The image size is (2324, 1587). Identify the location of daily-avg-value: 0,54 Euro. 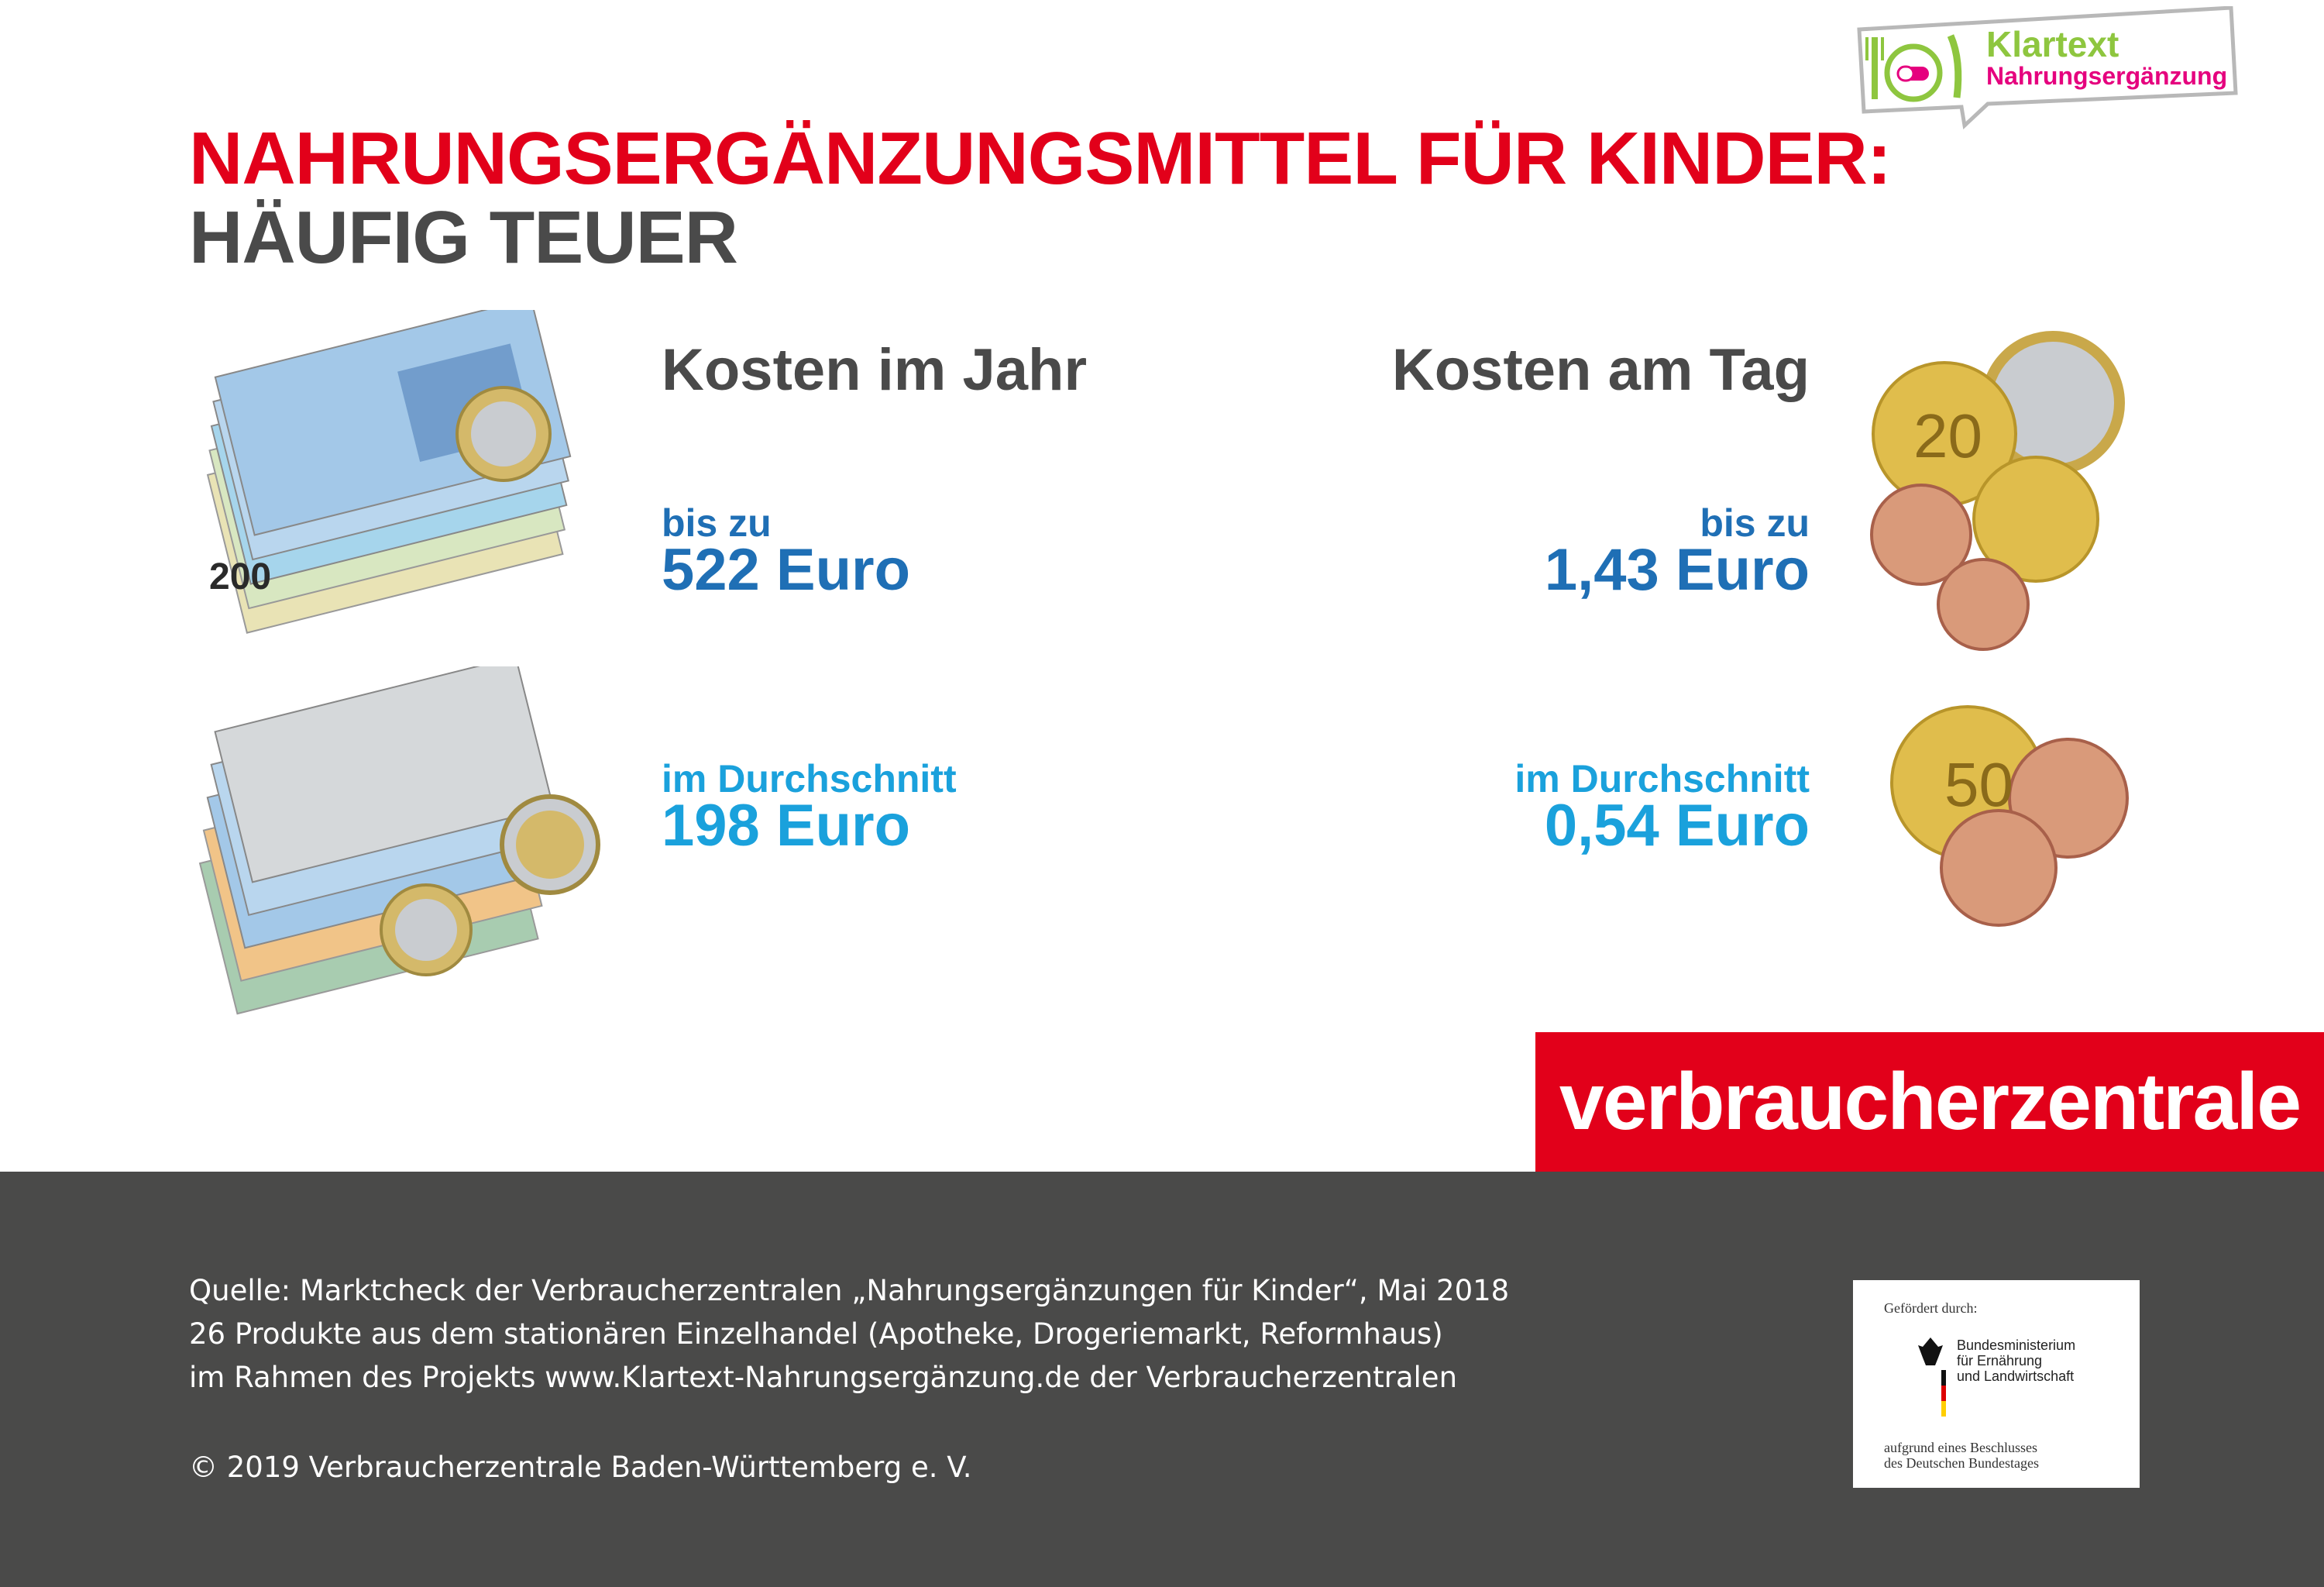
(1677, 826).